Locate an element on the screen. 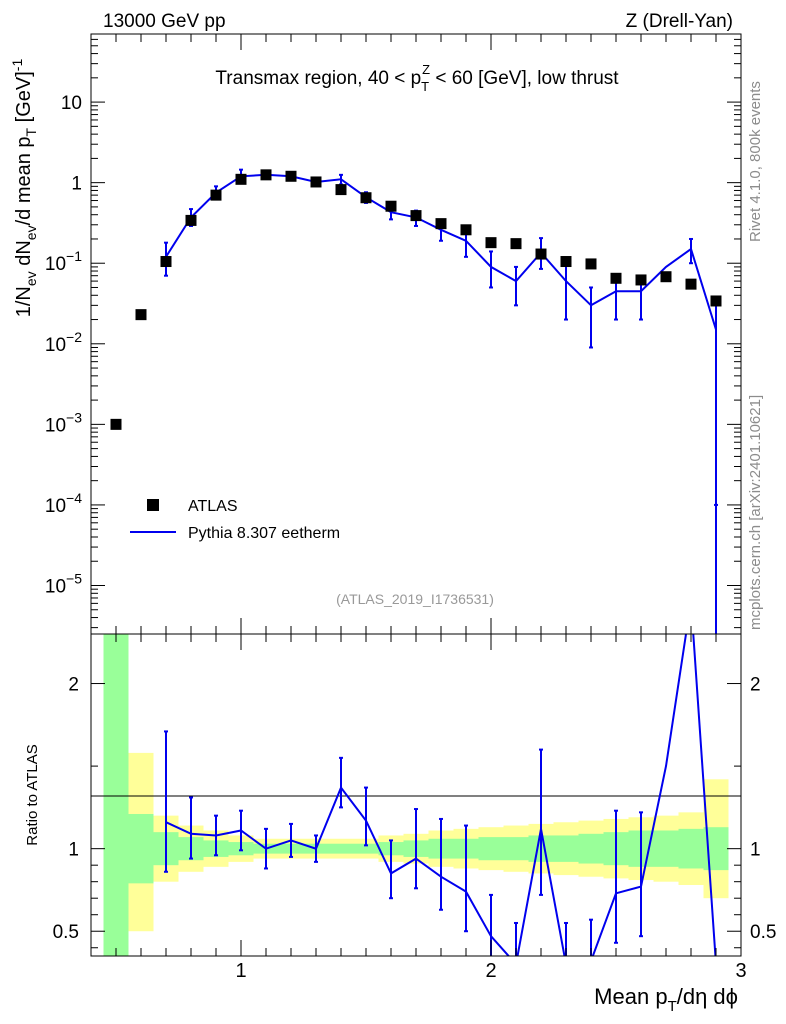  main-y-tick-label: 10⁻⁴ is located at coordinates (63, 503).